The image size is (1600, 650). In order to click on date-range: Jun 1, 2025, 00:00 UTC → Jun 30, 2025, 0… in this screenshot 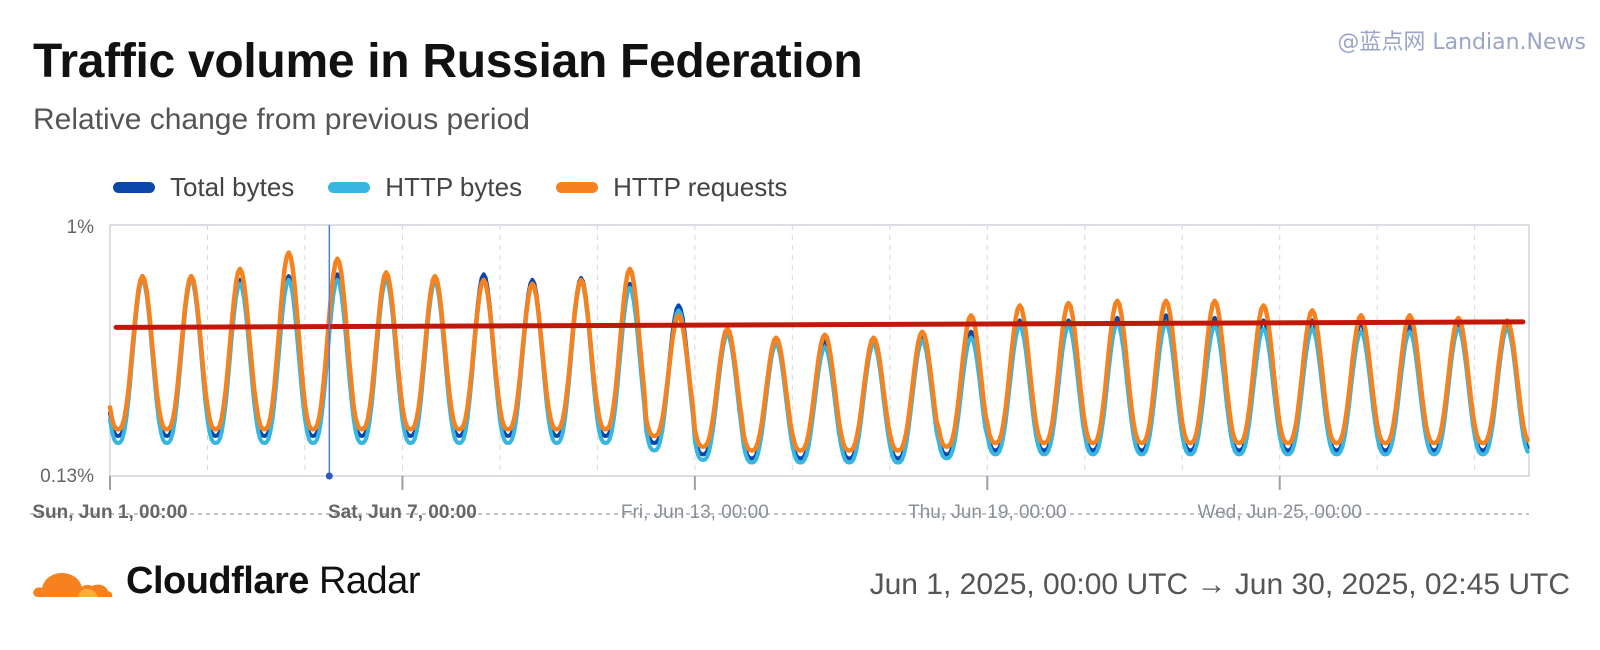, I will do `click(1219, 584)`.